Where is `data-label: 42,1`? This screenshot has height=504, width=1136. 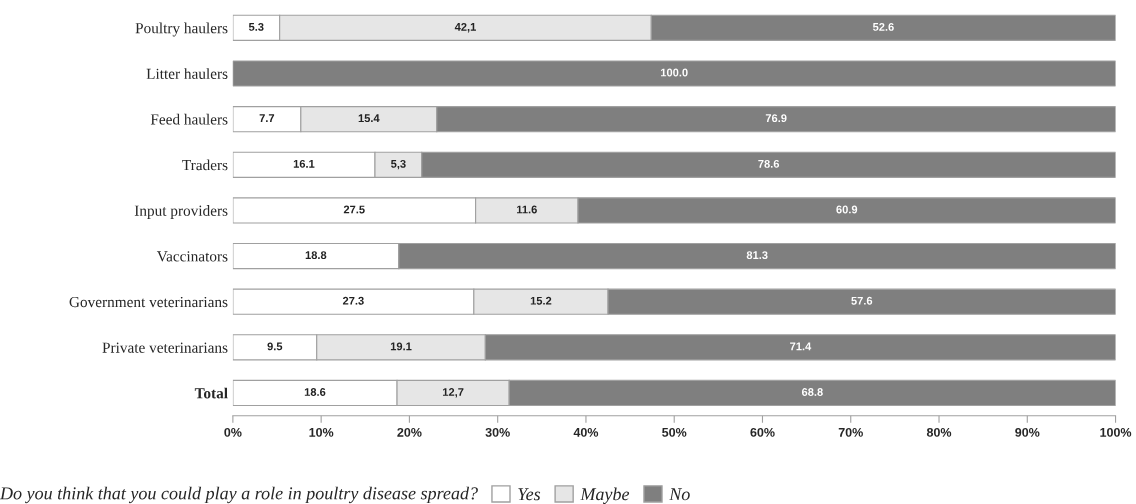
data-label: 42,1 is located at coordinates (465, 27).